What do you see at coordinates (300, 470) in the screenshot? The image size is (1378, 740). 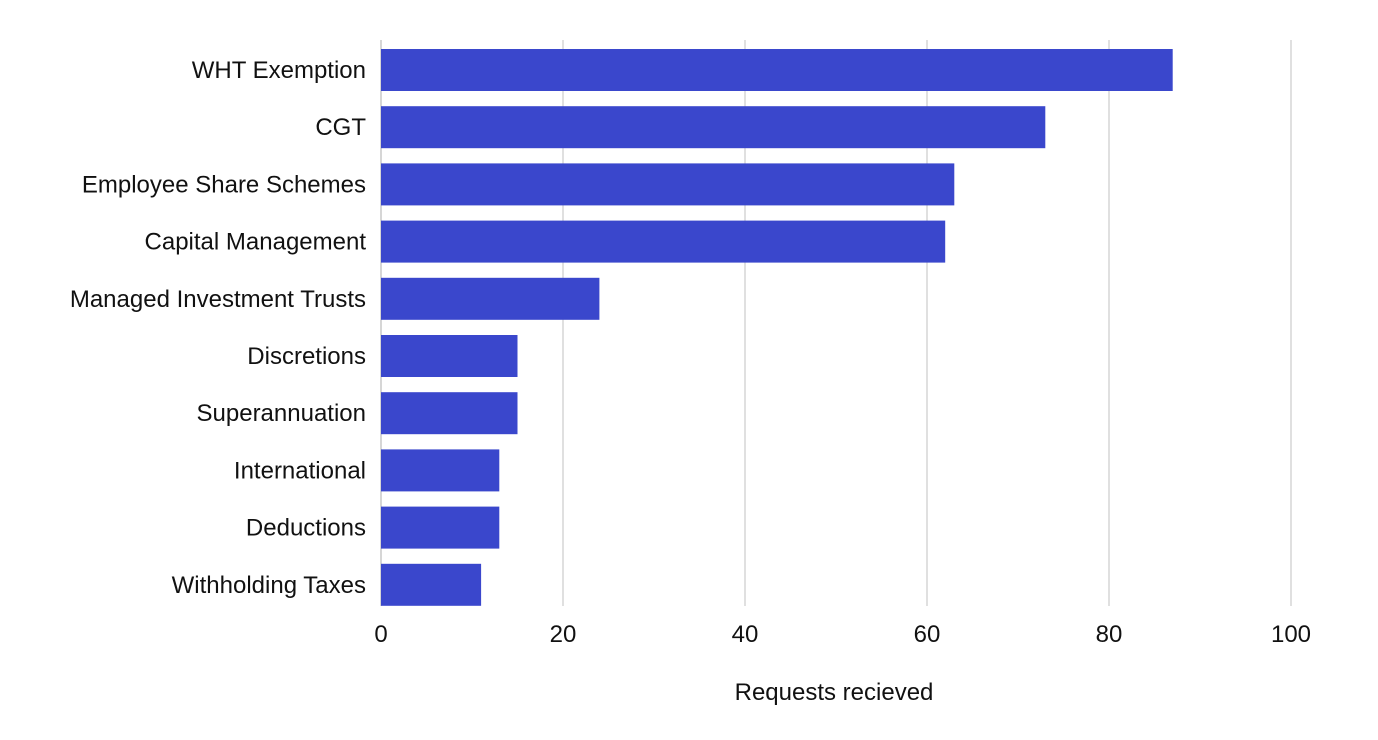 I see `category-label: International` at bounding box center [300, 470].